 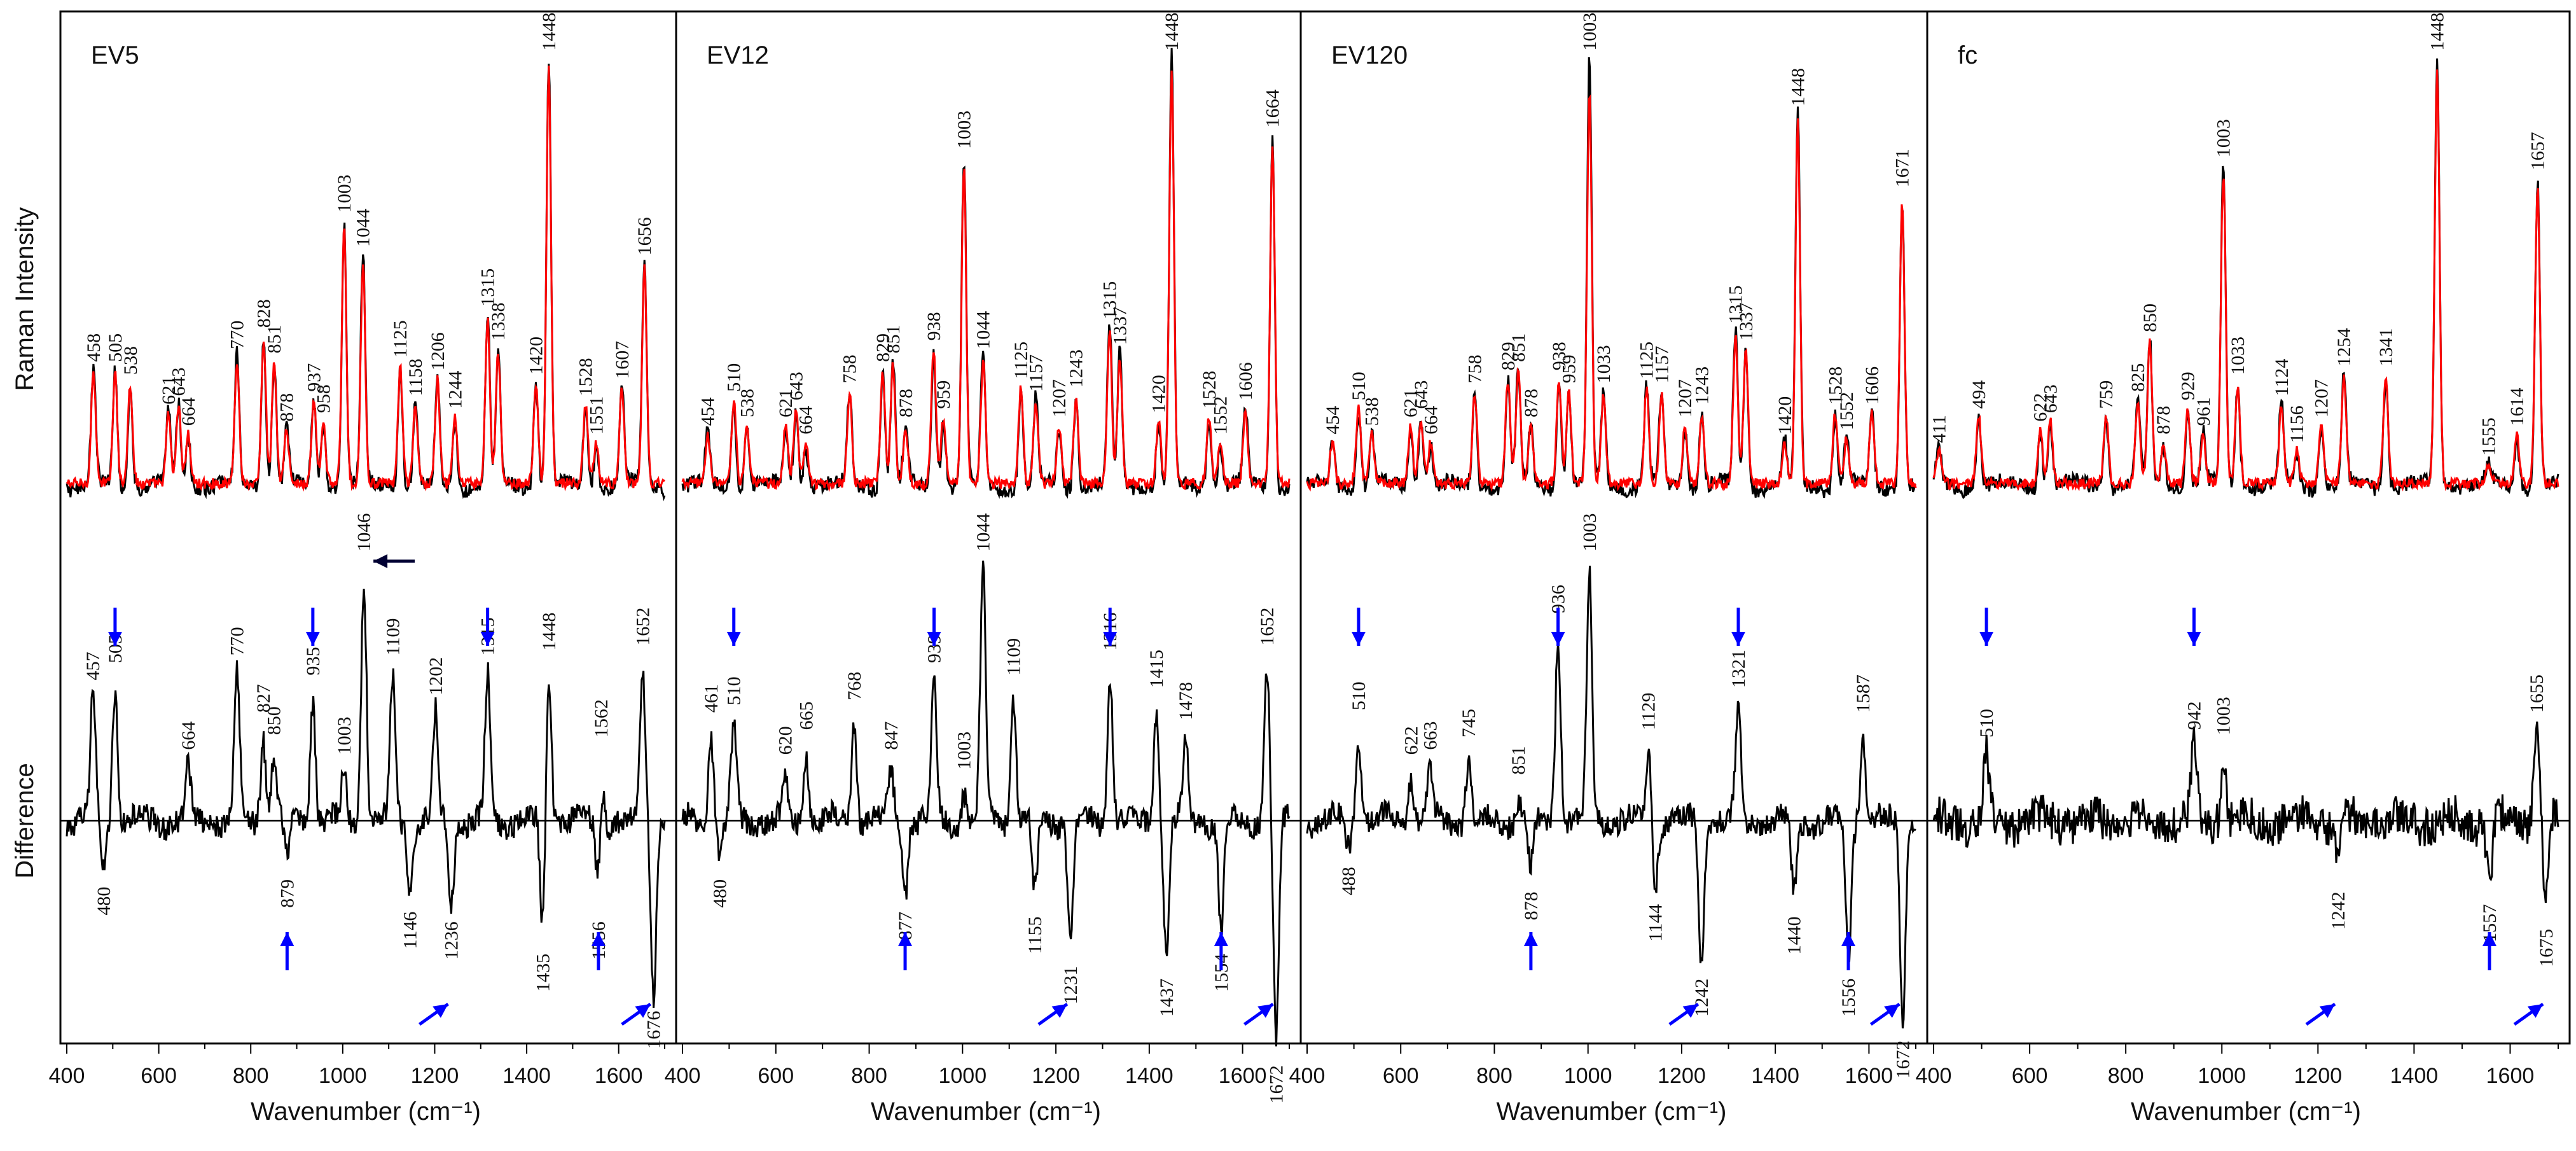 What do you see at coordinates (2040, 407) in the screenshot?
I see `peak-label: 622` at bounding box center [2040, 407].